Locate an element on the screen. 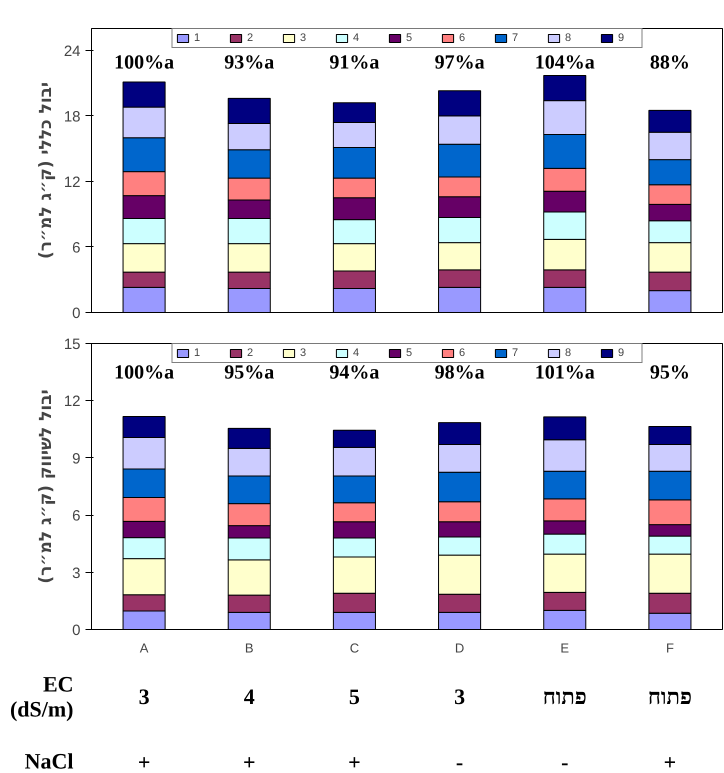 The width and height of the screenshot is (724, 773). x-tick-label: A is located at coordinates (144, 648).